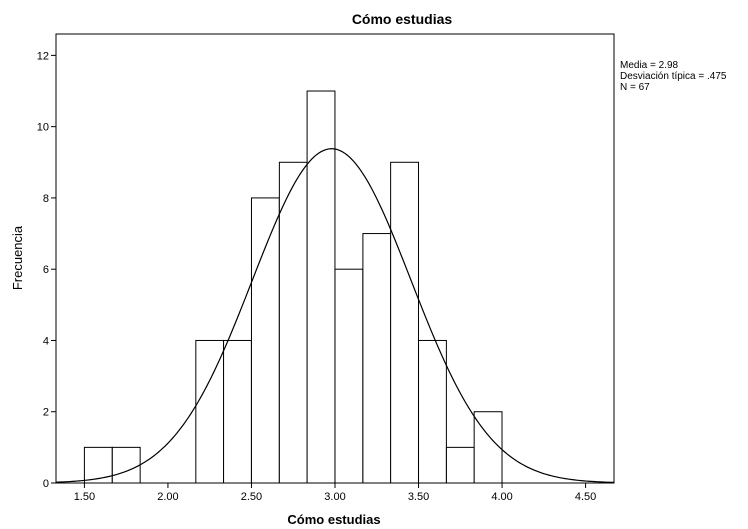 The image size is (748, 529). Describe the element at coordinates (46, 413) in the screenshot. I see `y-tick-label-1: 2` at that location.